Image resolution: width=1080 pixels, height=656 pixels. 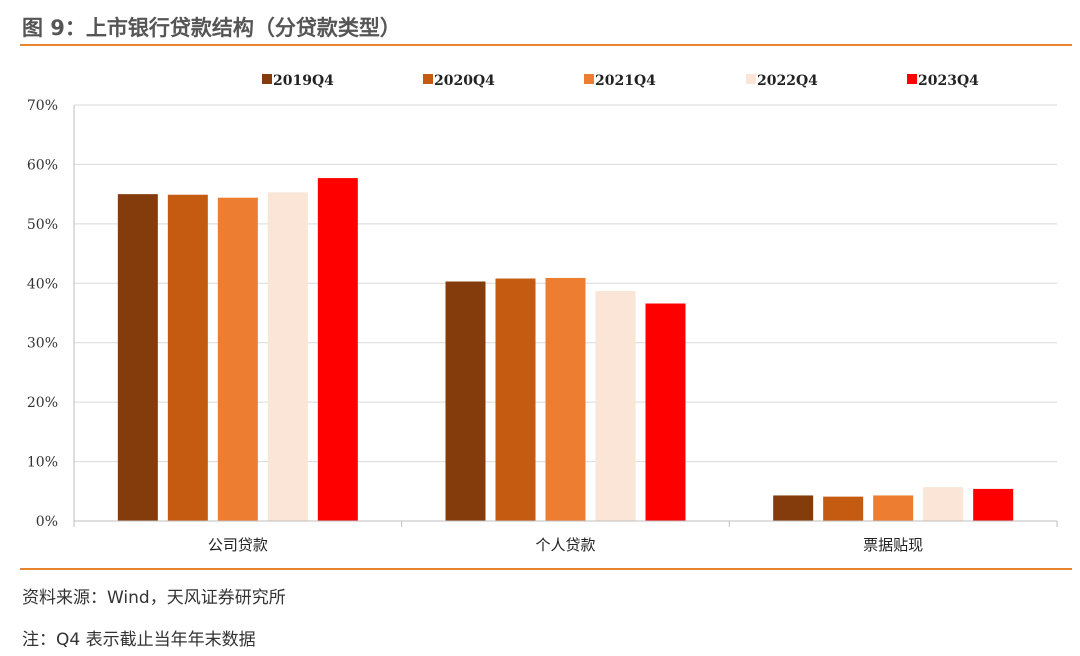 I want to click on x-category-label: 票据贴现, so click(x=893, y=545).